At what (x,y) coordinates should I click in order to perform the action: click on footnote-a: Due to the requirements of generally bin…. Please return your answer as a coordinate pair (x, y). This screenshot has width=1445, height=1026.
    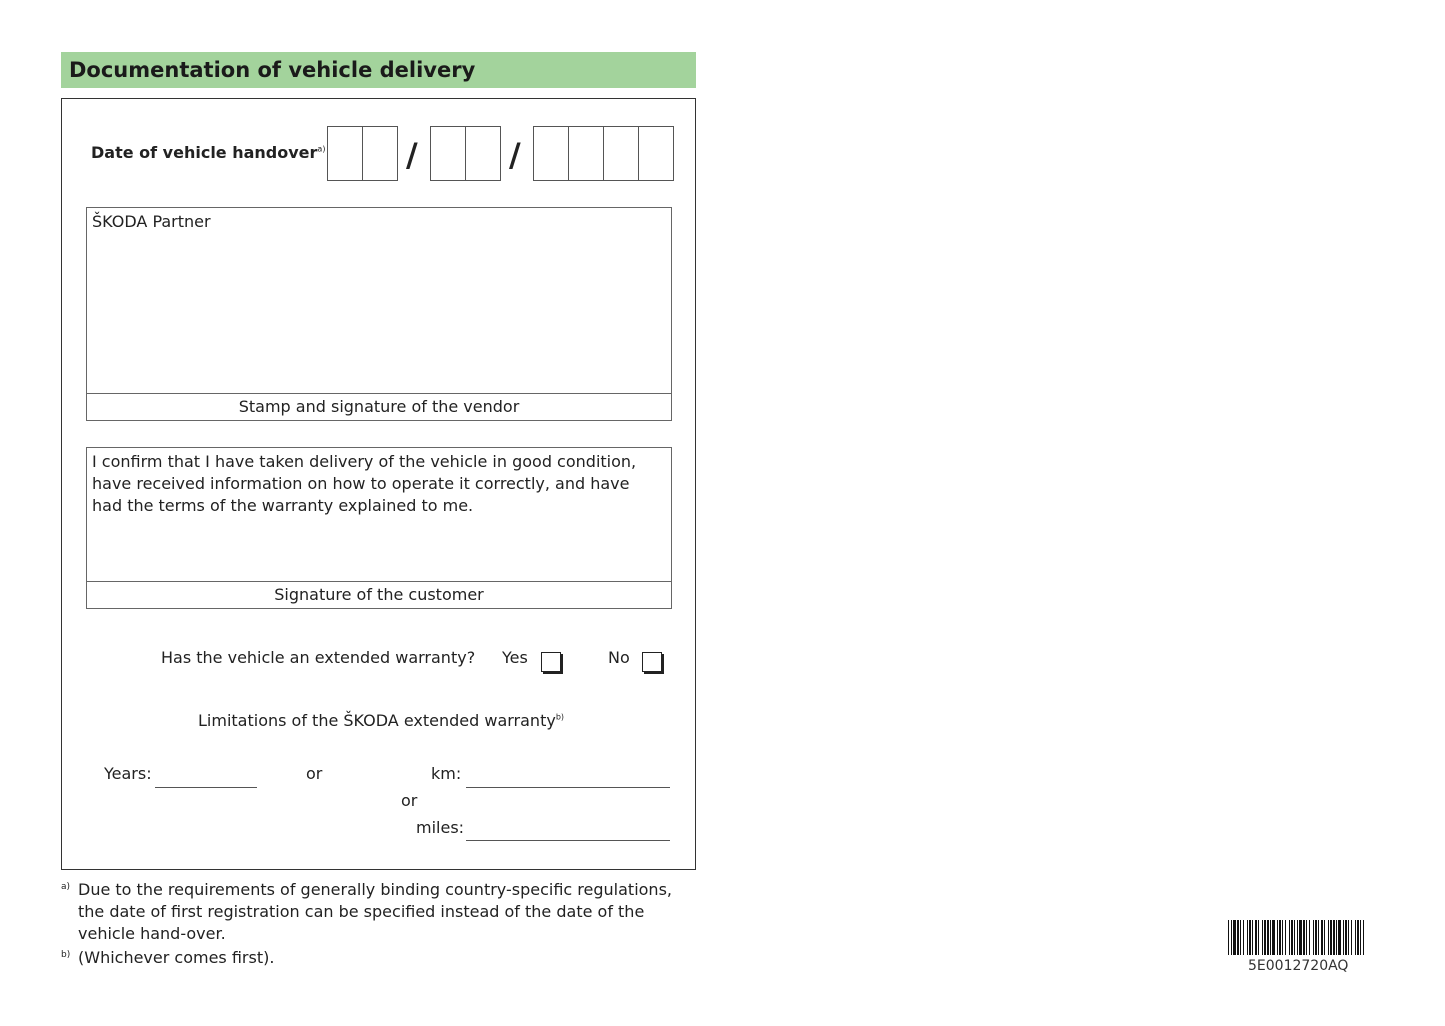
    Looking at the image, I should click on (375, 911).